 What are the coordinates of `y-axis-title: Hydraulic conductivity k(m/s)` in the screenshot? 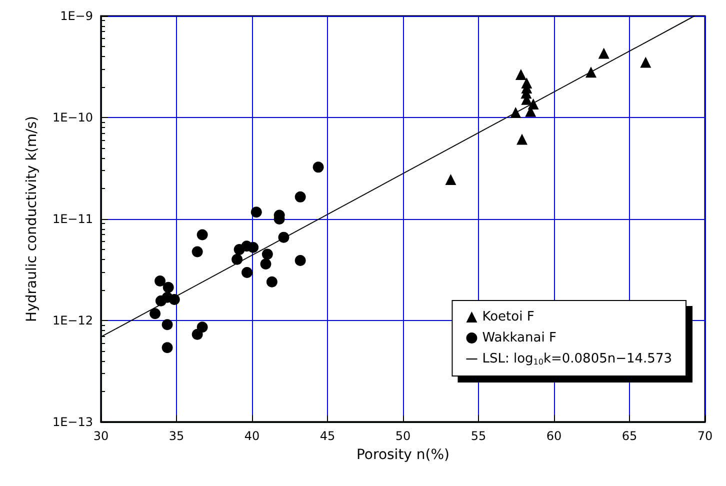 It's located at (32, 219).